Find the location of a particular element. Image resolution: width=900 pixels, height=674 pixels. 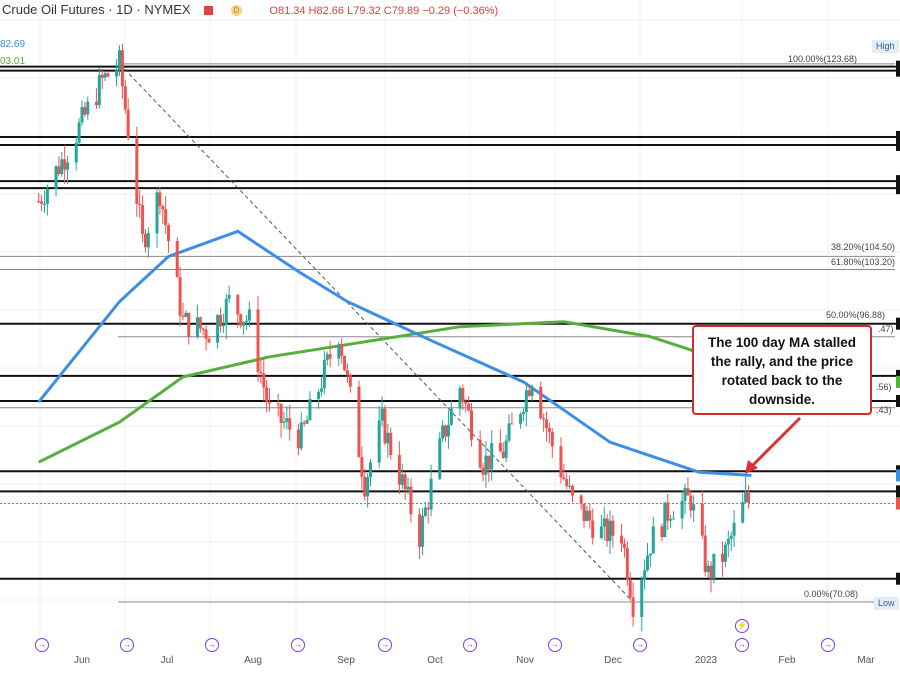

arrow-head is located at coordinates (751, 467).